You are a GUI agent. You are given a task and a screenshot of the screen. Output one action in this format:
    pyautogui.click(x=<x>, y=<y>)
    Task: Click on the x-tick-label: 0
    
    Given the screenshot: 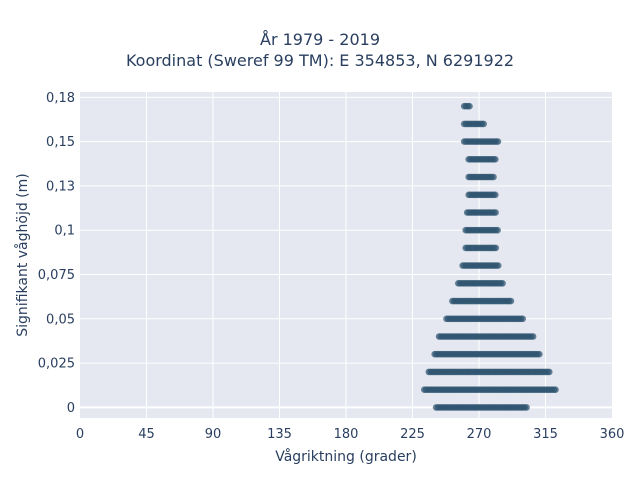 What is the action you would take?
    pyautogui.click(x=80, y=434)
    